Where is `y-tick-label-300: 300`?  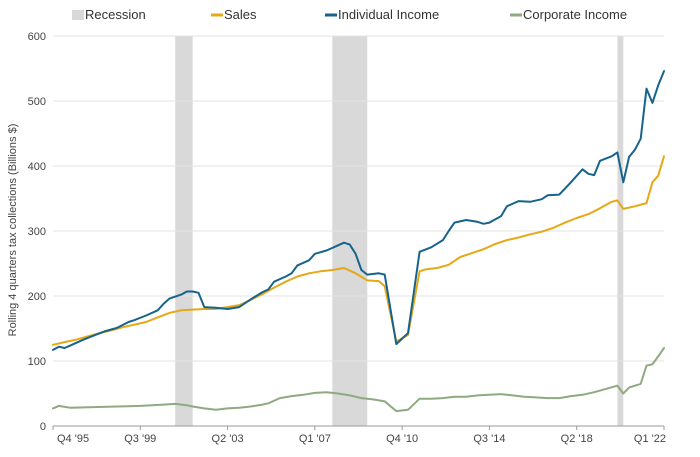 y-tick-label-300: 300 is located at coordinates (37, 232).